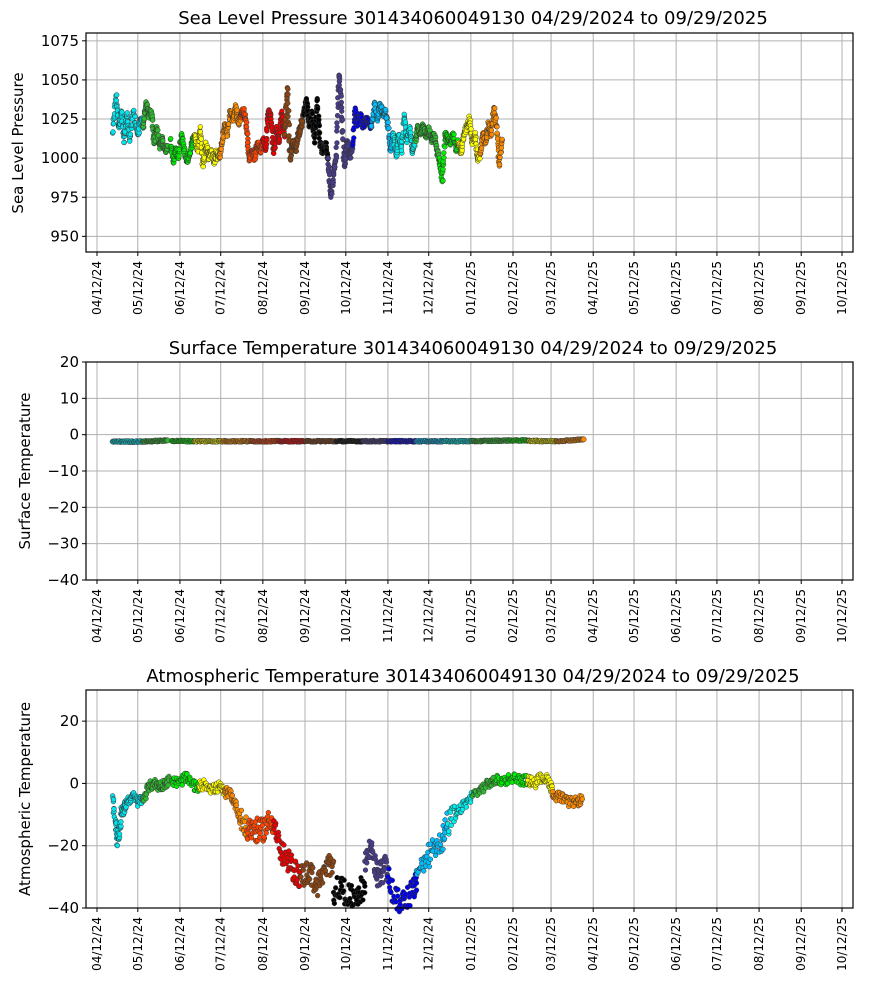  What do you see at coordinates (69, 398) in the screenshot?
I see `y-tick-label: 10` at bounding box center [69, 398].